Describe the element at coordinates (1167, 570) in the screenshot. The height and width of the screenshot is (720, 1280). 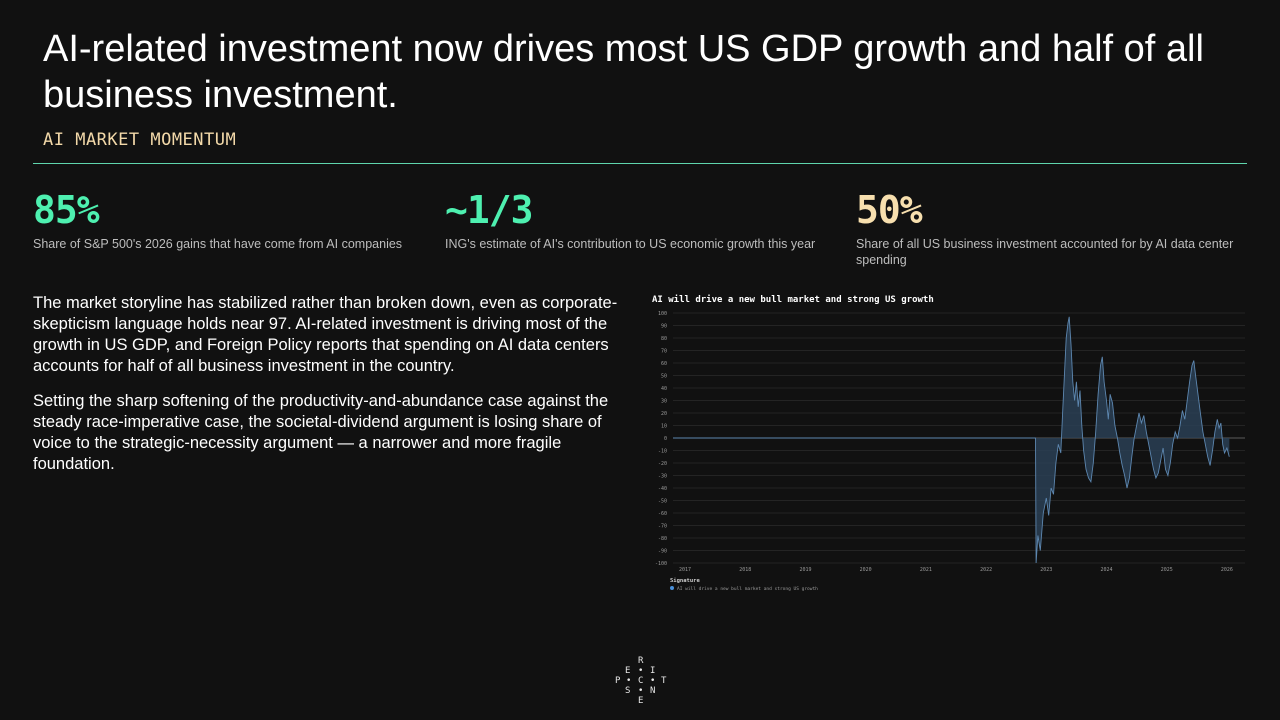
I see `x-tick-label: 2025` at that location.